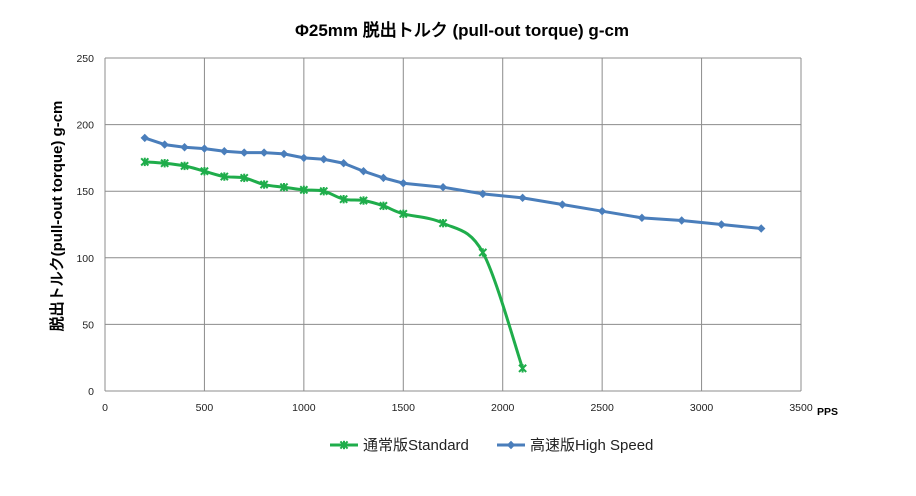  Describe the element at coordinates (105, 408) in the screenshot. I see `x-tick-label: 0` at that location.